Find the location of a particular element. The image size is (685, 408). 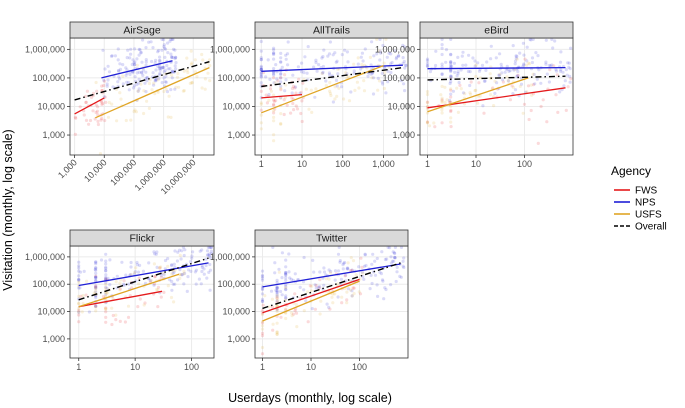

x-tick-label: 10 is located at coordinates (476, 164).